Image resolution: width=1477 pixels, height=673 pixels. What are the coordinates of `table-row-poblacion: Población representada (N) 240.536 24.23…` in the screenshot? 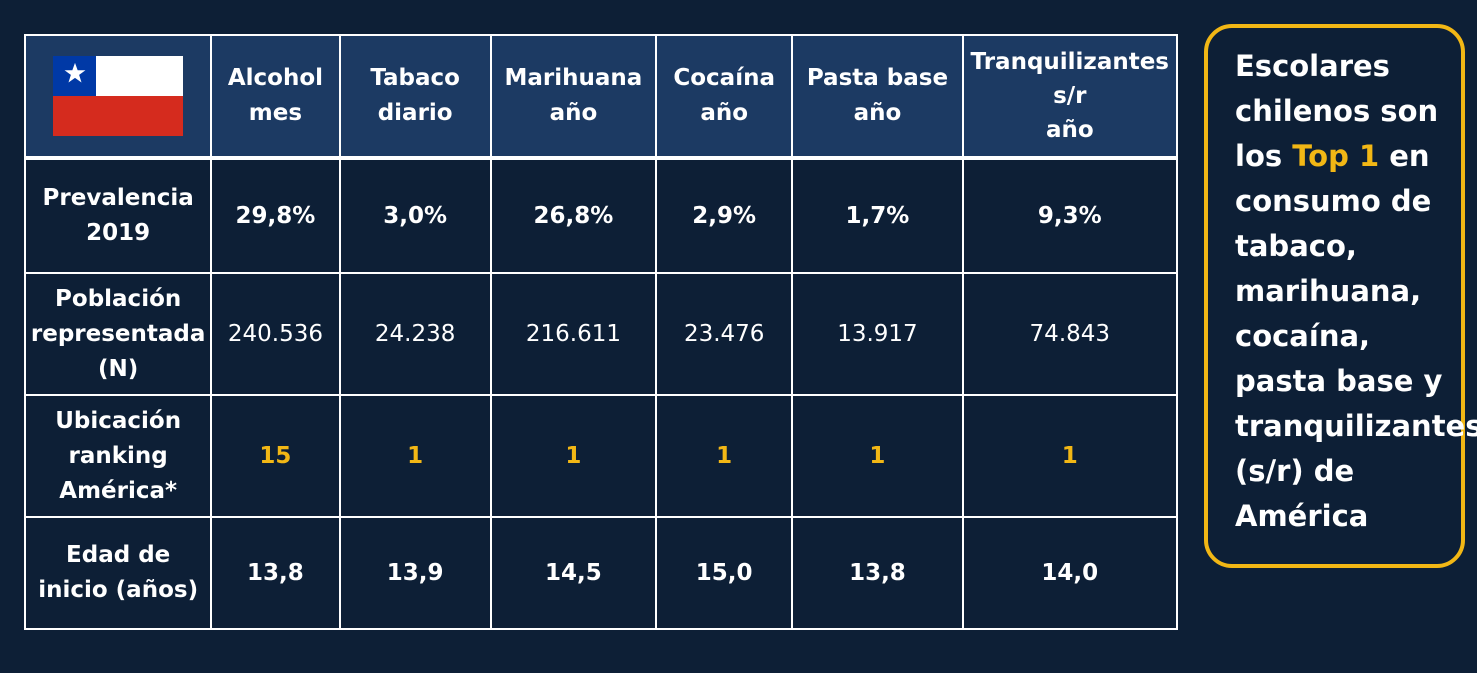 It's located at (601, 334).